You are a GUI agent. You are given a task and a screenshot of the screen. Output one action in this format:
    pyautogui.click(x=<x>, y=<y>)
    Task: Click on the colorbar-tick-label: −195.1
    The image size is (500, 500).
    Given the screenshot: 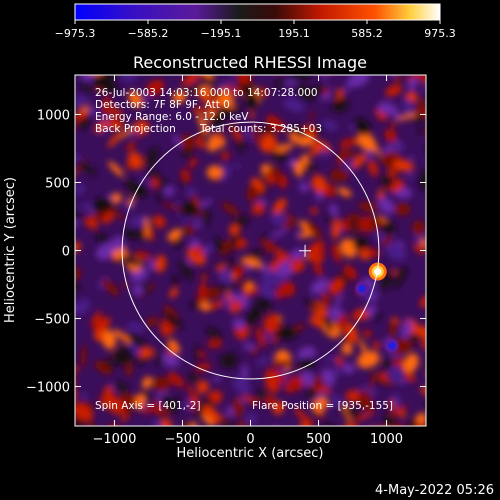 What is the action you would take?
    pyautogui.click(x=221, y=33)
    